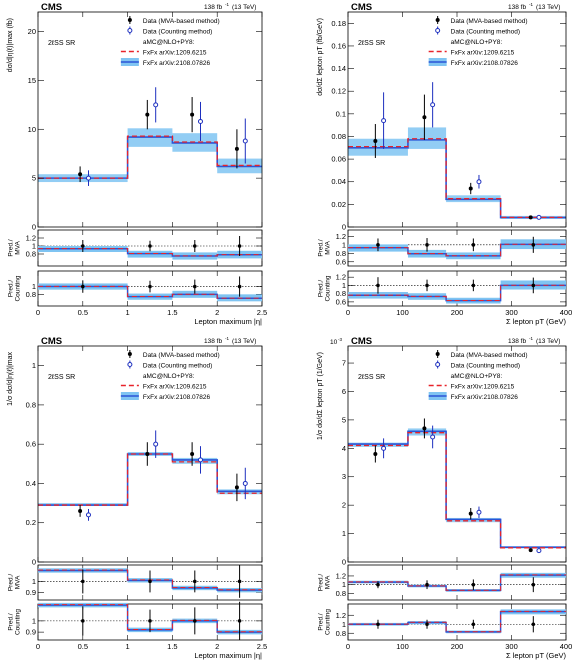 This screenshot has width=580, height=668. I want to click on panel2-ratio-mva-ytick-label: 0.8, so click(341, 253).